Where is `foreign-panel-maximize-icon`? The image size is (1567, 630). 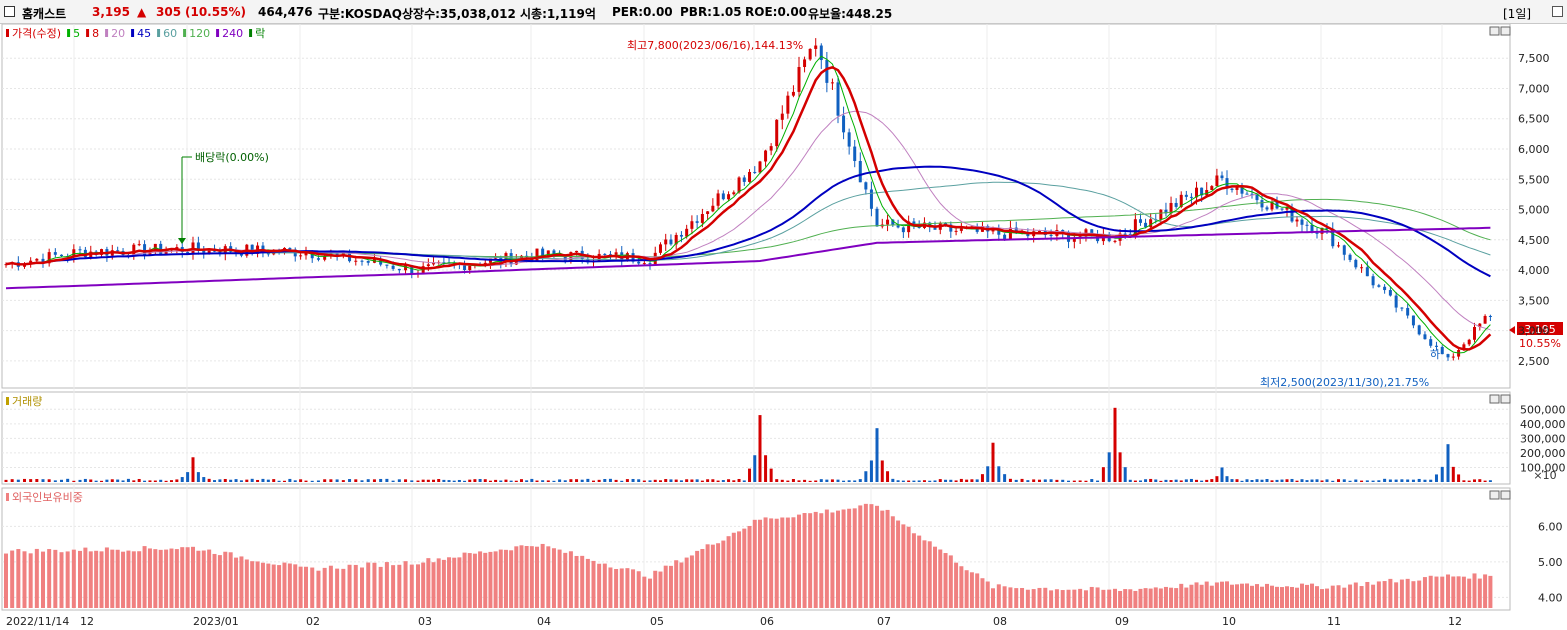
foreign-panel-maximize-icon is located at coordinates (1505, 495).